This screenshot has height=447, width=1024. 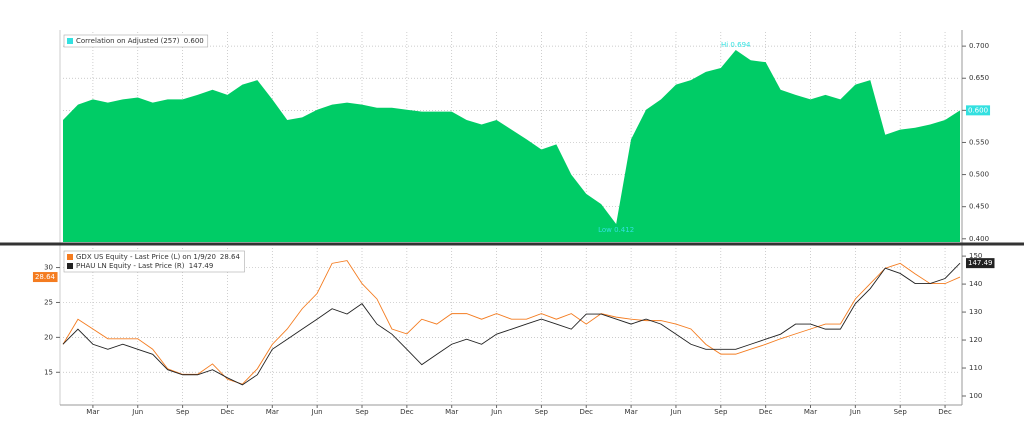 I want to click on y-tick-label: 0.400, so click(x=979, y=239).